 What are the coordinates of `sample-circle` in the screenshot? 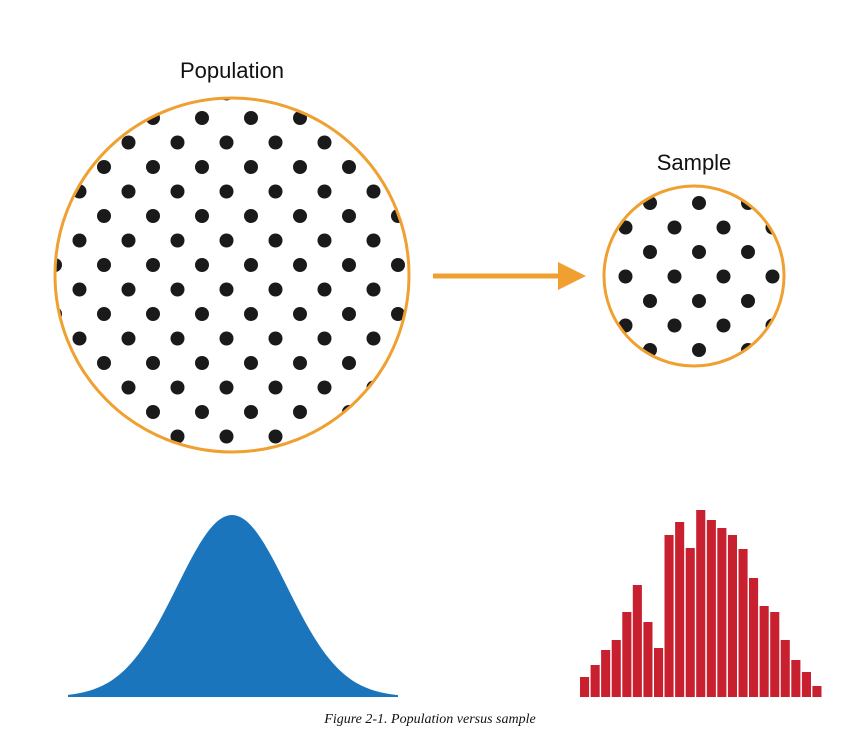 It's located at (694, 276).